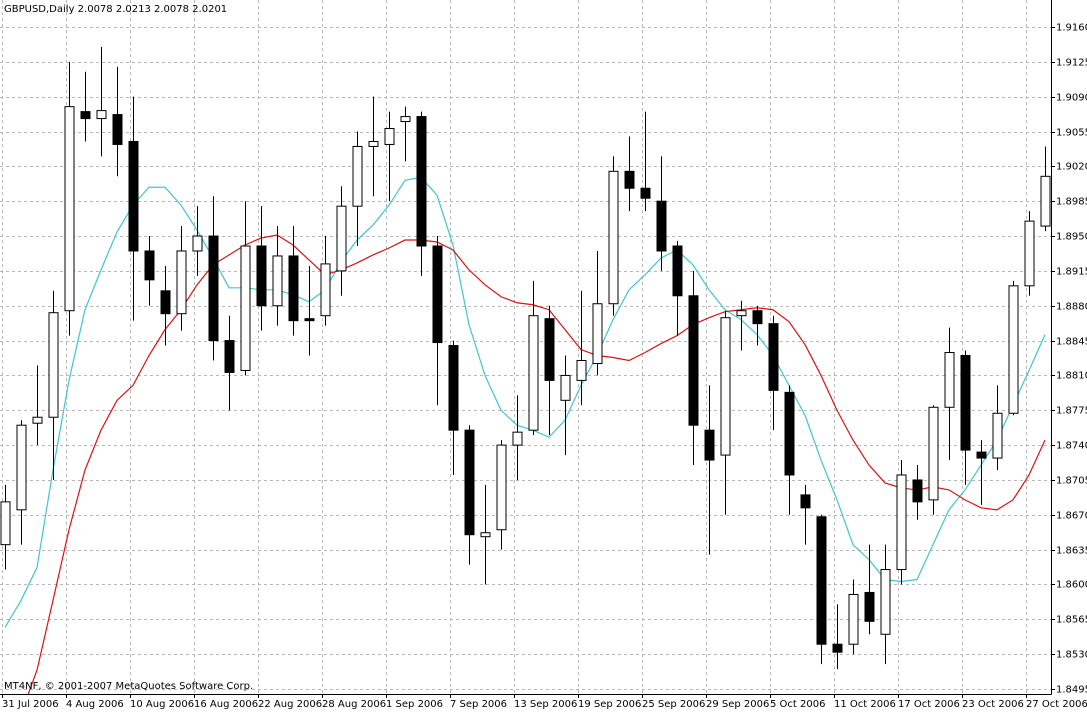 The image size is (1087, 712). Describe the element at coordinates (609, 704) in the screenshot. I see `x-tick-label: 19 Sep 2006` at that location.